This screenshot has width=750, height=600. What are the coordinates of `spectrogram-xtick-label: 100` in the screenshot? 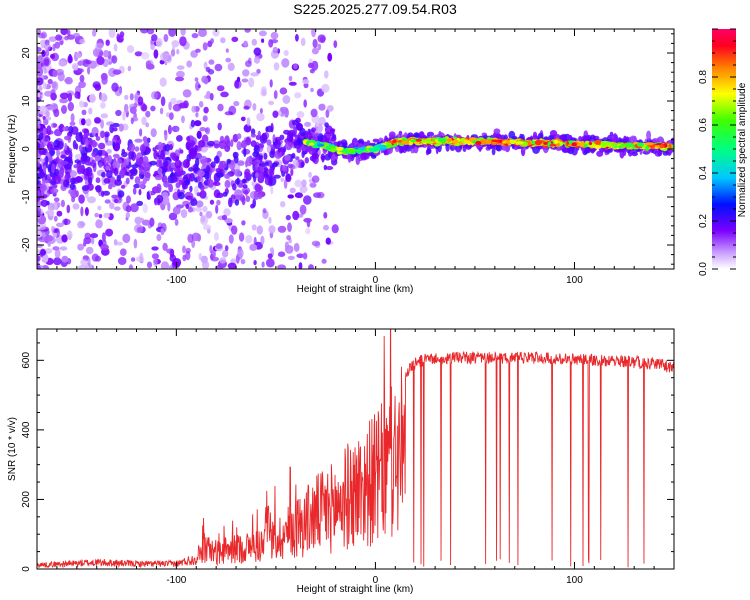 It's located at (574, 280).